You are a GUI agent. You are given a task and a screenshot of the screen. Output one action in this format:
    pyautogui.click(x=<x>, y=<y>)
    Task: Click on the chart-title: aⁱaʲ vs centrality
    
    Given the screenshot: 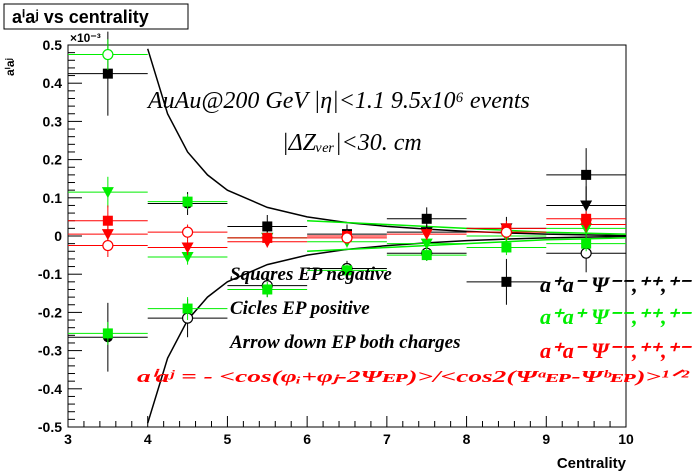 What is the action you would take?
    pyautogui.click(x=80, y=17)
    